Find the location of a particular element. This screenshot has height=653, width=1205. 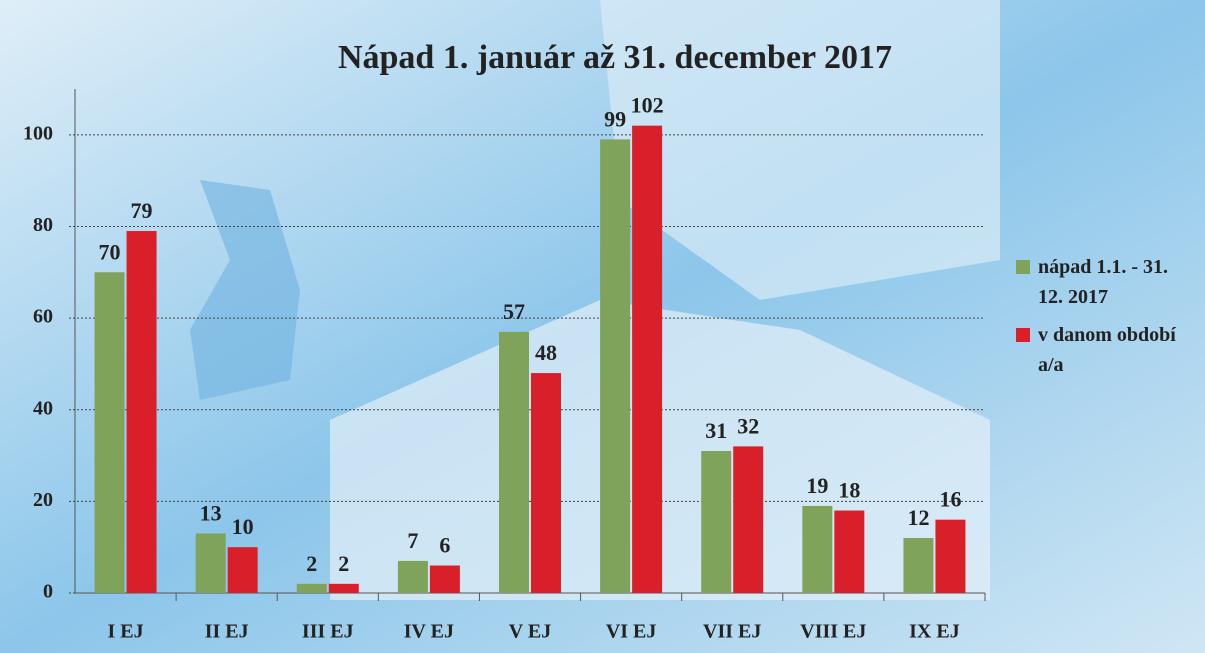

value-label: 16 is located at coordinates (950, 499).